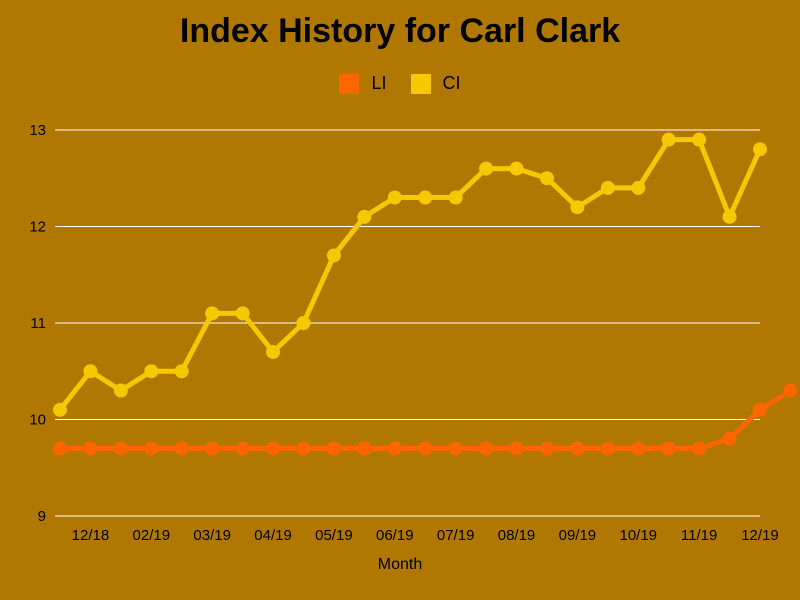 The width and height of the screenshot is (800, 600). Describe the element at coordinates (212, 535) in the screenshot. I see `x-tick-label: 03/19` at that location.